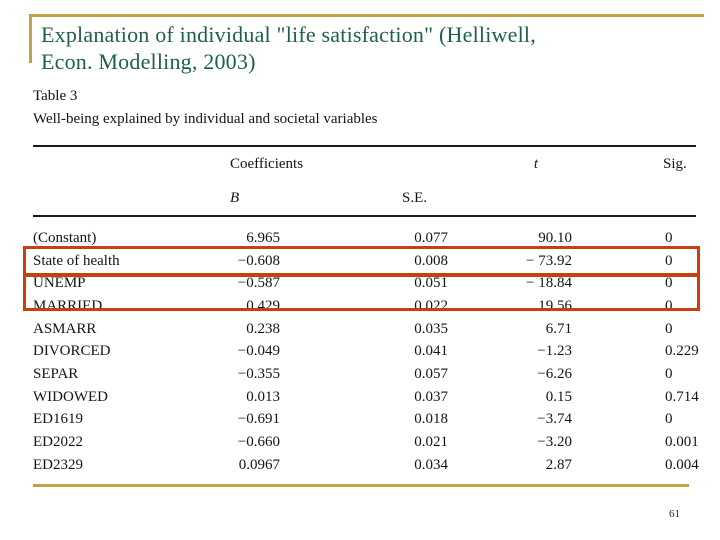 This screenshot has width=720, height=540. Describe the element at coordinates (364, 216) in the screenshot. I see `table-mid-rule` at that location.